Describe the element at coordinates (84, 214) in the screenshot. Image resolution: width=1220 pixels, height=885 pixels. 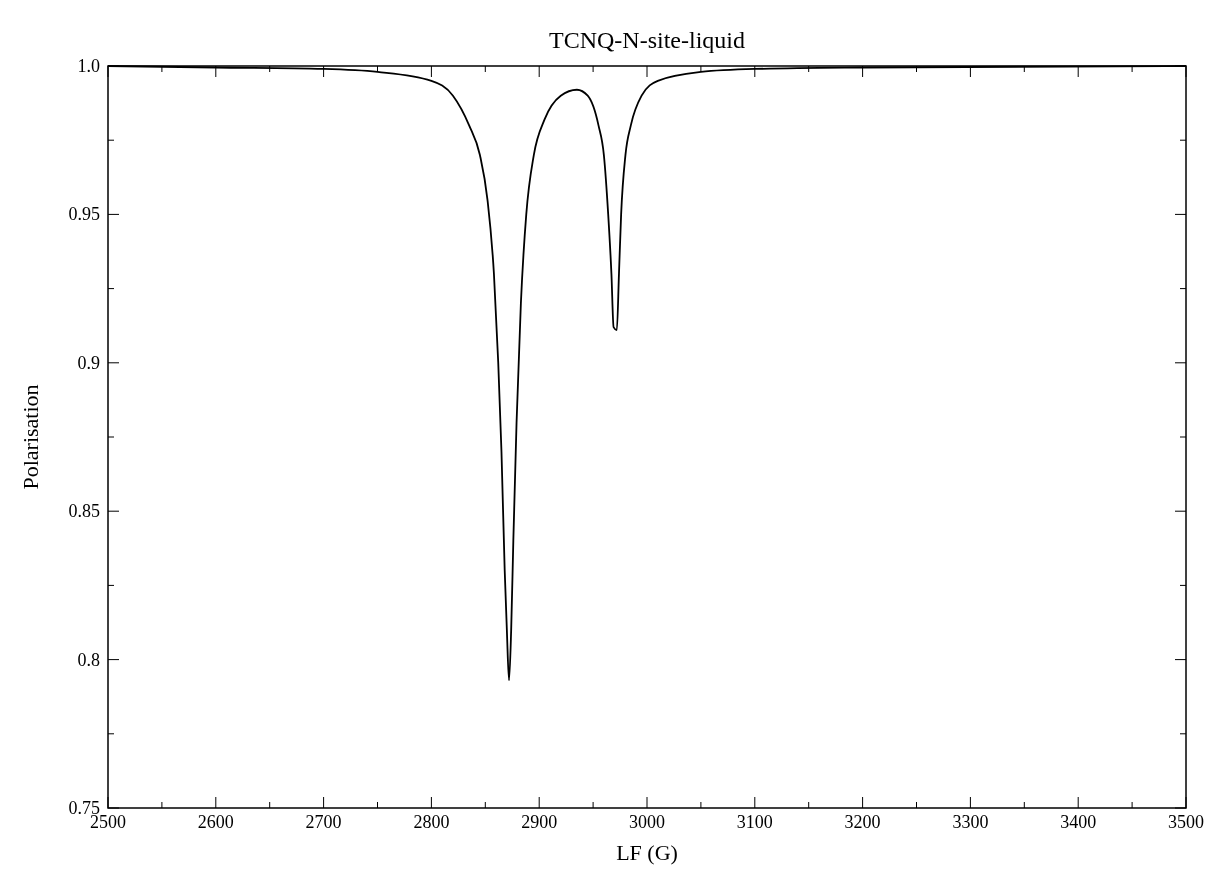
I see `y-tick-label: 0.95` at that location.